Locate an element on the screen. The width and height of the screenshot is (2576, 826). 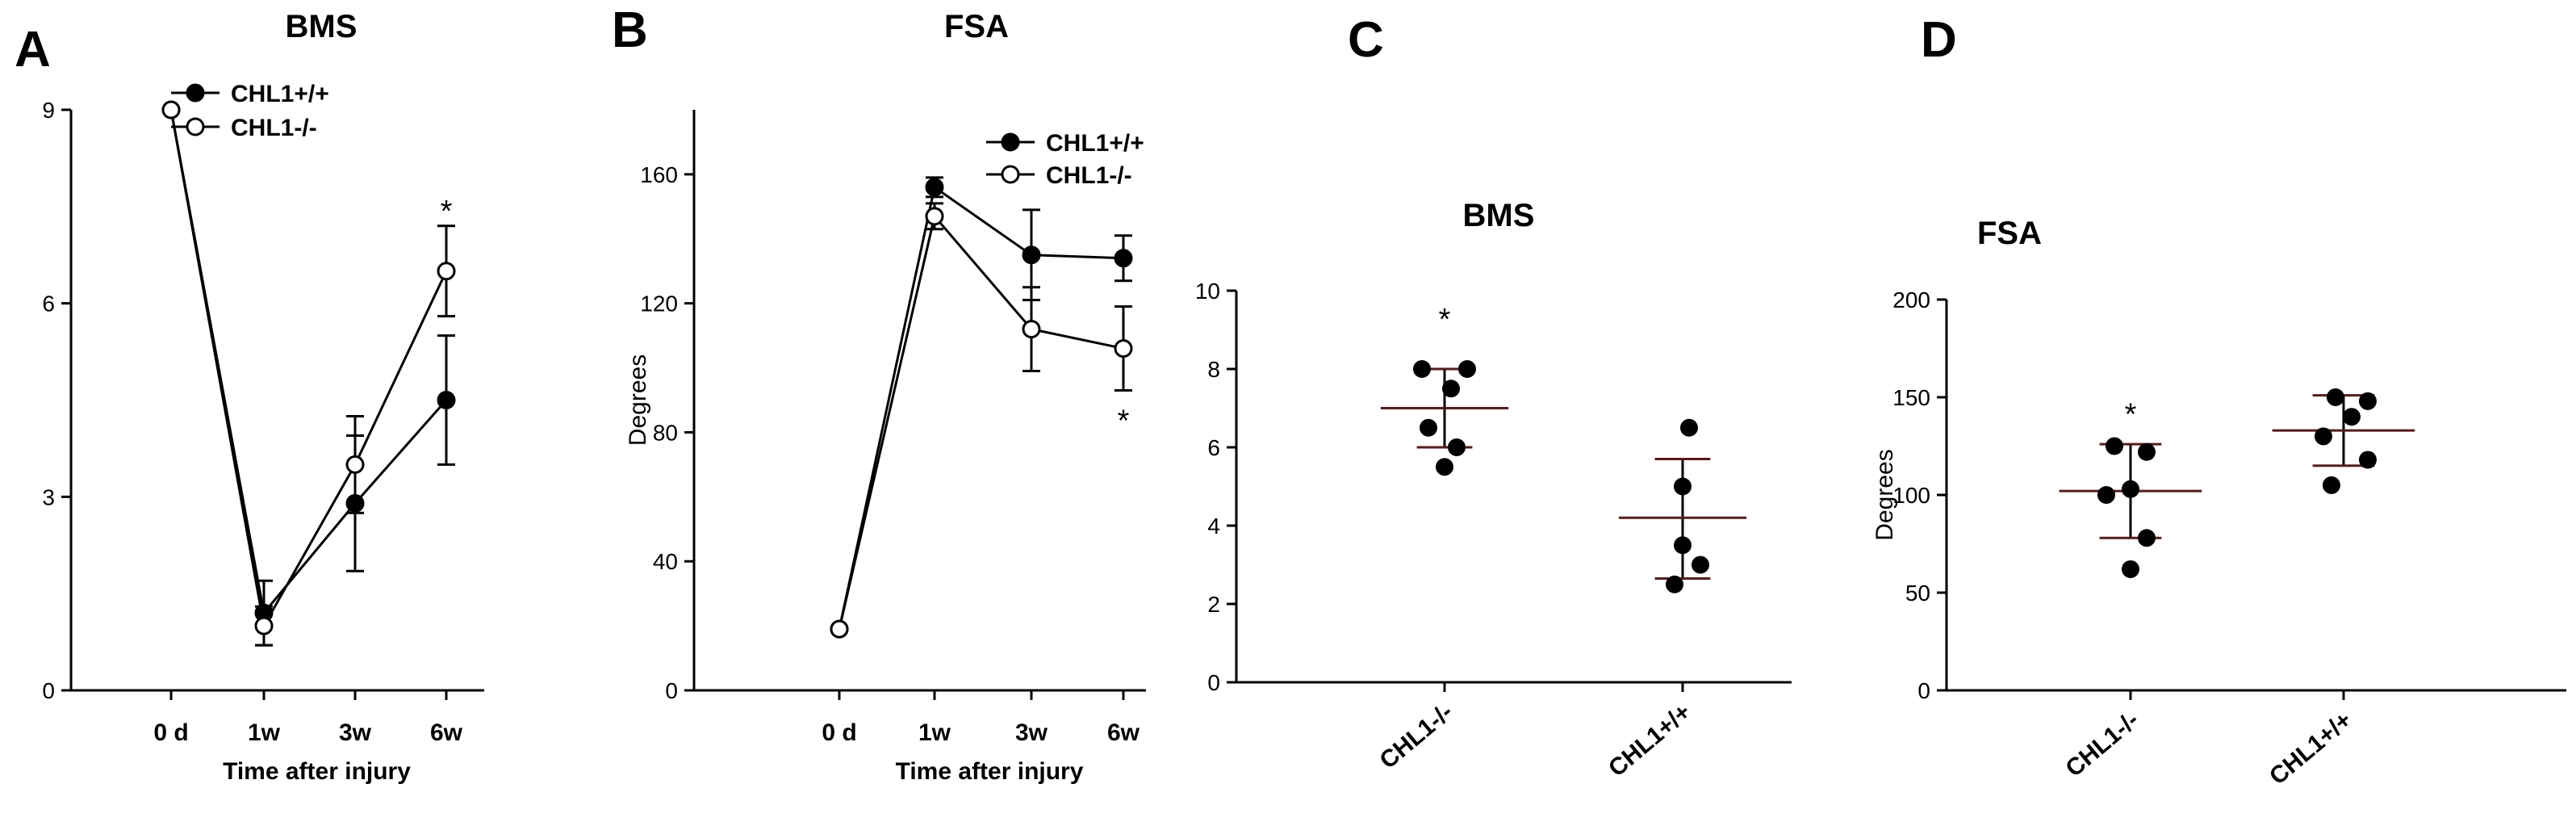
y-tick-label: 10 is located at coordinates (1207, 291).